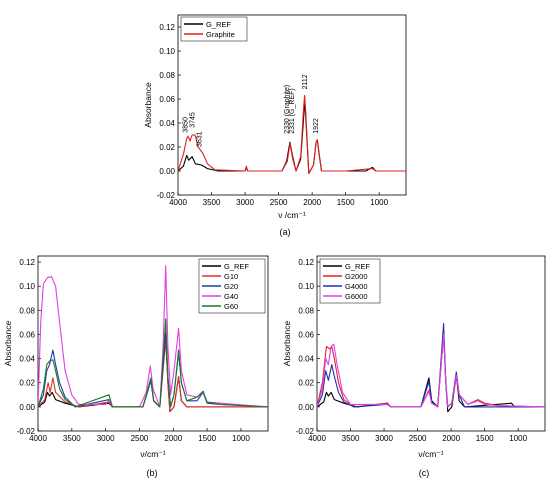 The width and height of the screenshot is (550, 483). I want to click on series-line-g6000, so click(431, 370).